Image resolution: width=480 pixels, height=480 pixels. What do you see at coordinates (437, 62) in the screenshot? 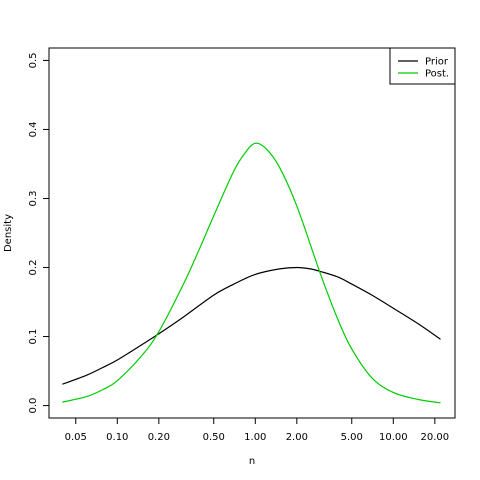
I see `legend-label-prior: Prior` at bounding box center [437, 62].